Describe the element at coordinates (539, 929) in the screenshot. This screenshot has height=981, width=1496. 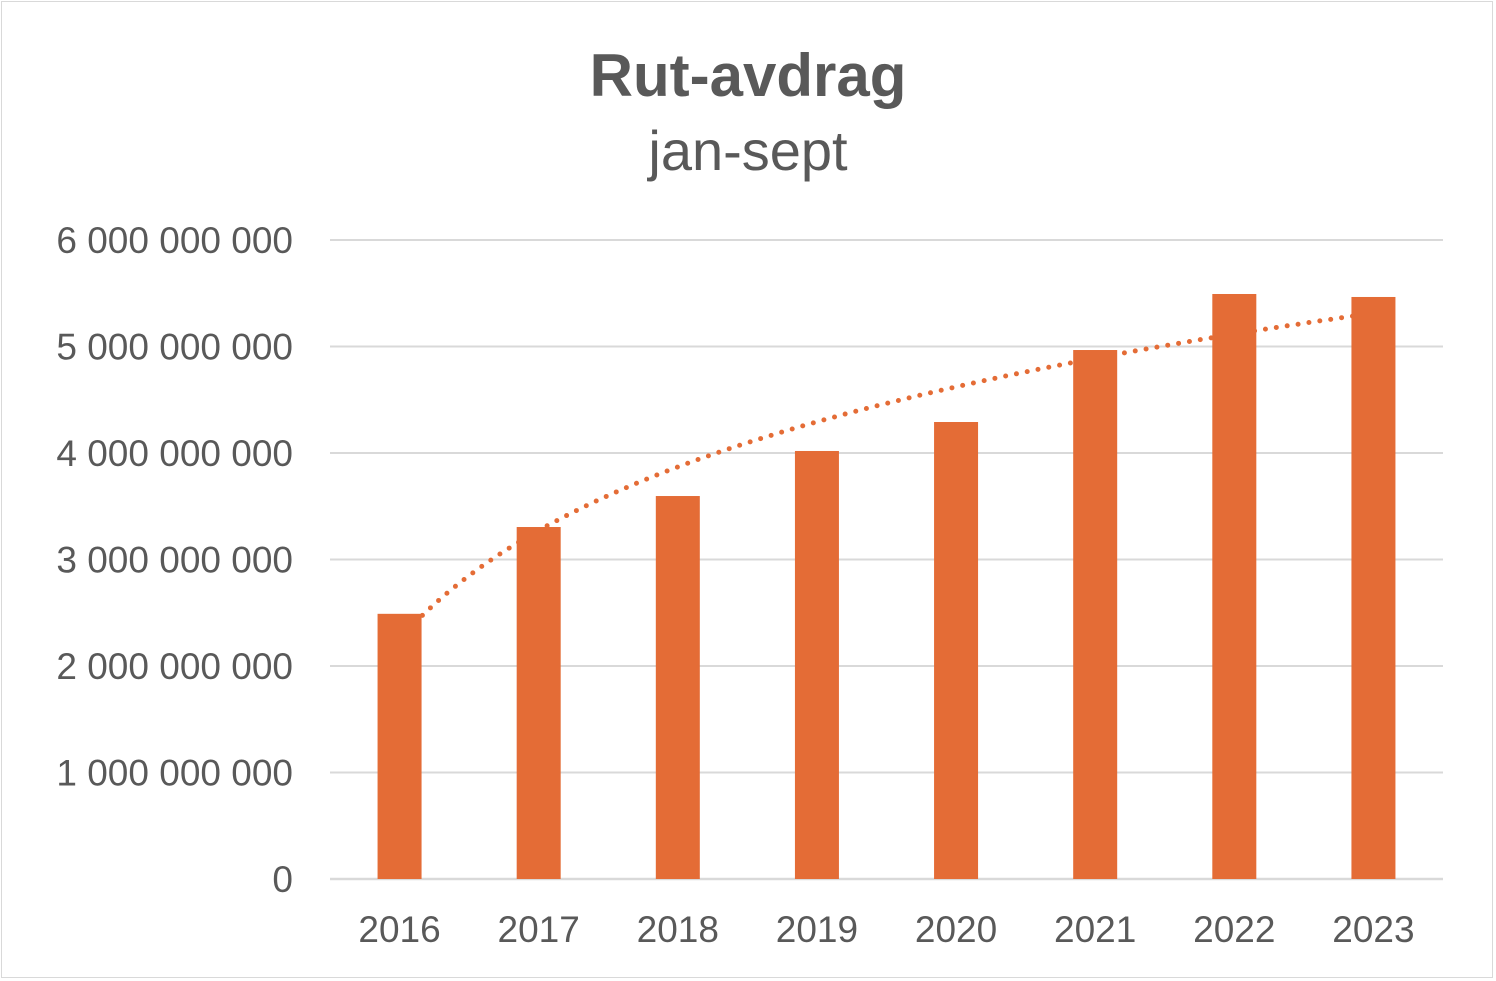
I see `x-tick-label: 2017` at that location.